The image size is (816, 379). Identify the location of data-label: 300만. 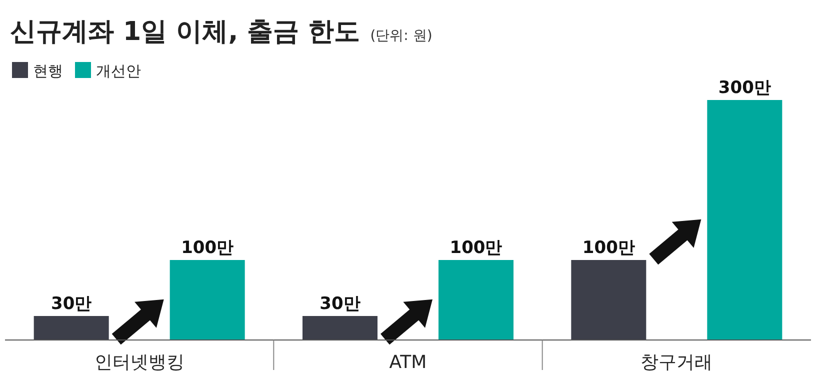
(744, 88).